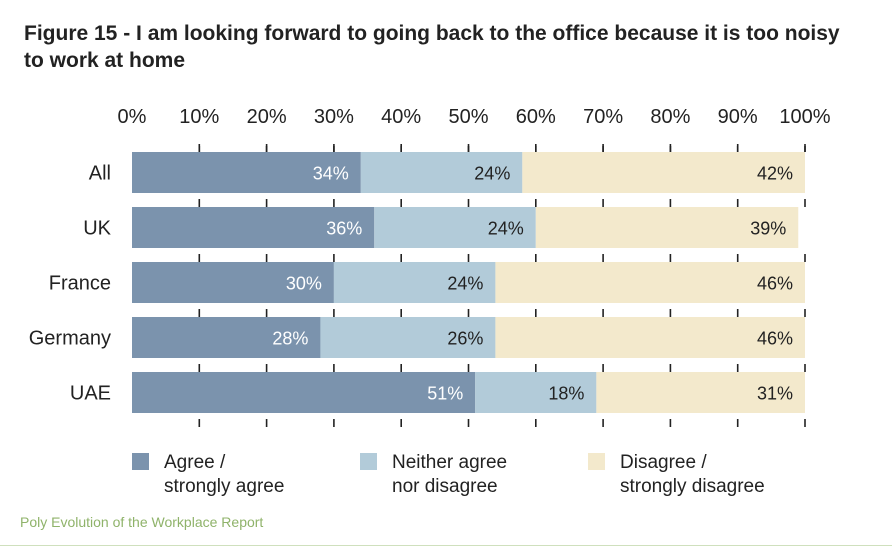  Describe the element at coordinates (768, 229) in the screenshot. I see `value-label: 39%` at that location.